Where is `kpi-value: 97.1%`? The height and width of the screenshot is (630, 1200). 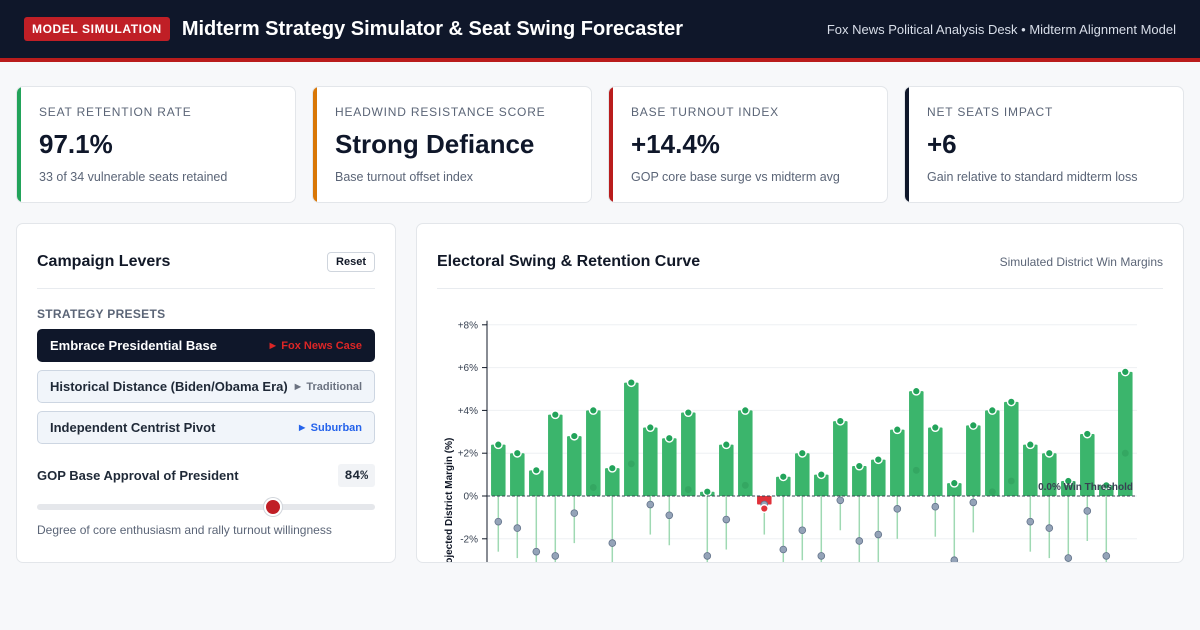 kpi-value: 97.1% is located at coordinates (76, 144).